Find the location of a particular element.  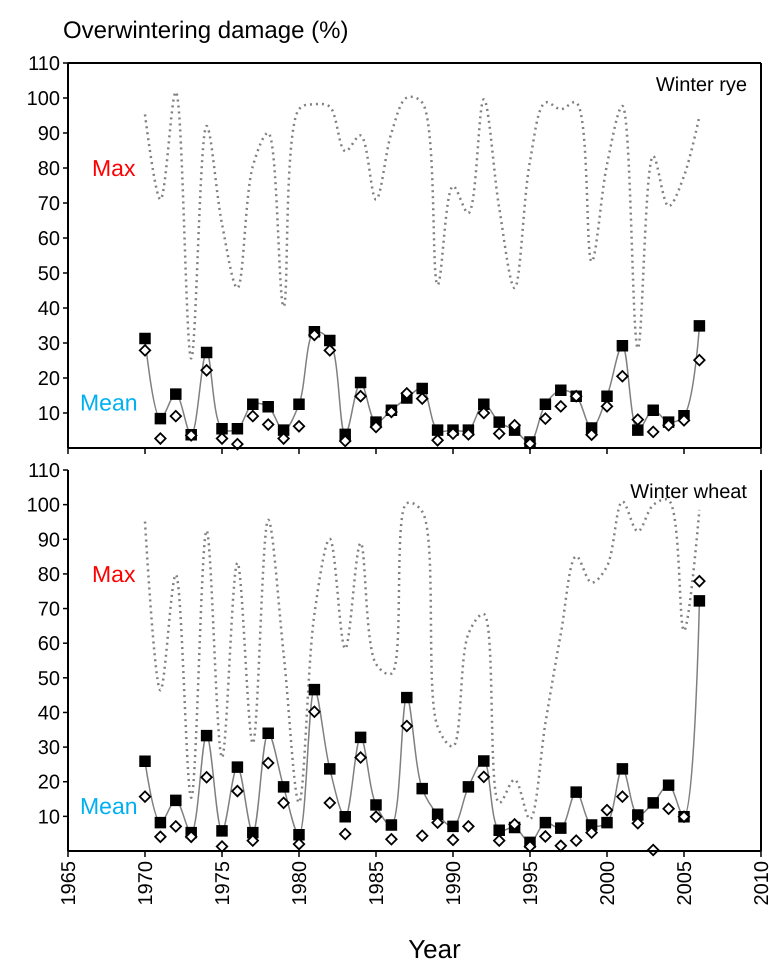

x-tick-label: 2010 is located at coordinates (760, 883).